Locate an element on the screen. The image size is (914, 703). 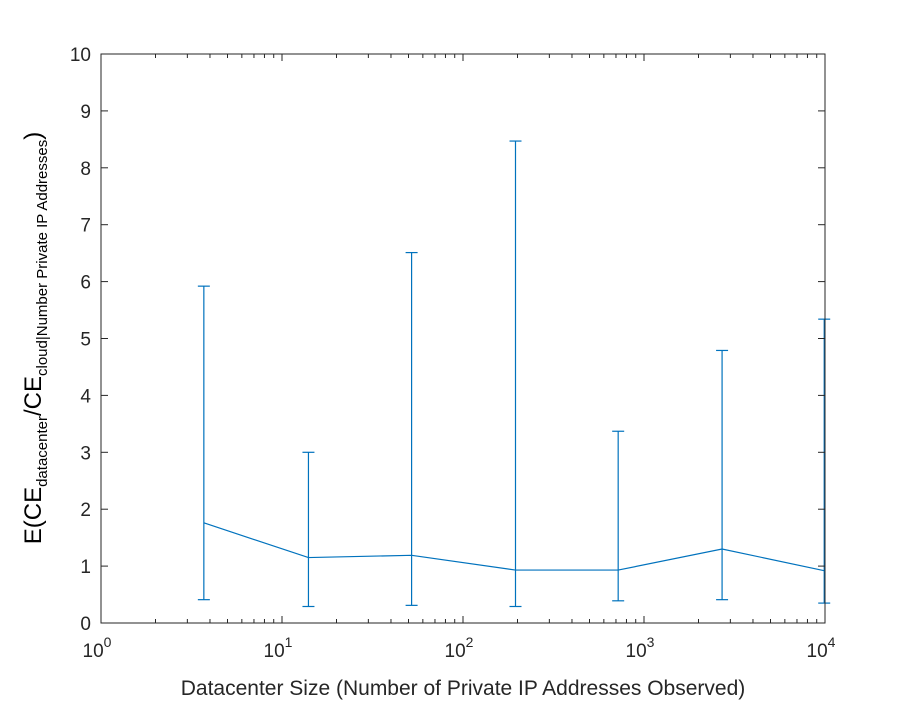
x-tick-label: 10⁴ is located at coordinates (821, 648).